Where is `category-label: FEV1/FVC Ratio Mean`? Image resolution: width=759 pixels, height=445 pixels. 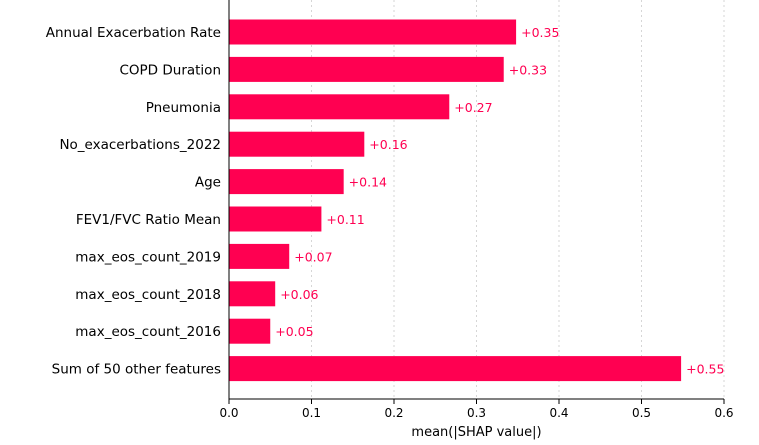 category-label: FEV1/FVC Ratio Mean is located at coordinates (148, 220).